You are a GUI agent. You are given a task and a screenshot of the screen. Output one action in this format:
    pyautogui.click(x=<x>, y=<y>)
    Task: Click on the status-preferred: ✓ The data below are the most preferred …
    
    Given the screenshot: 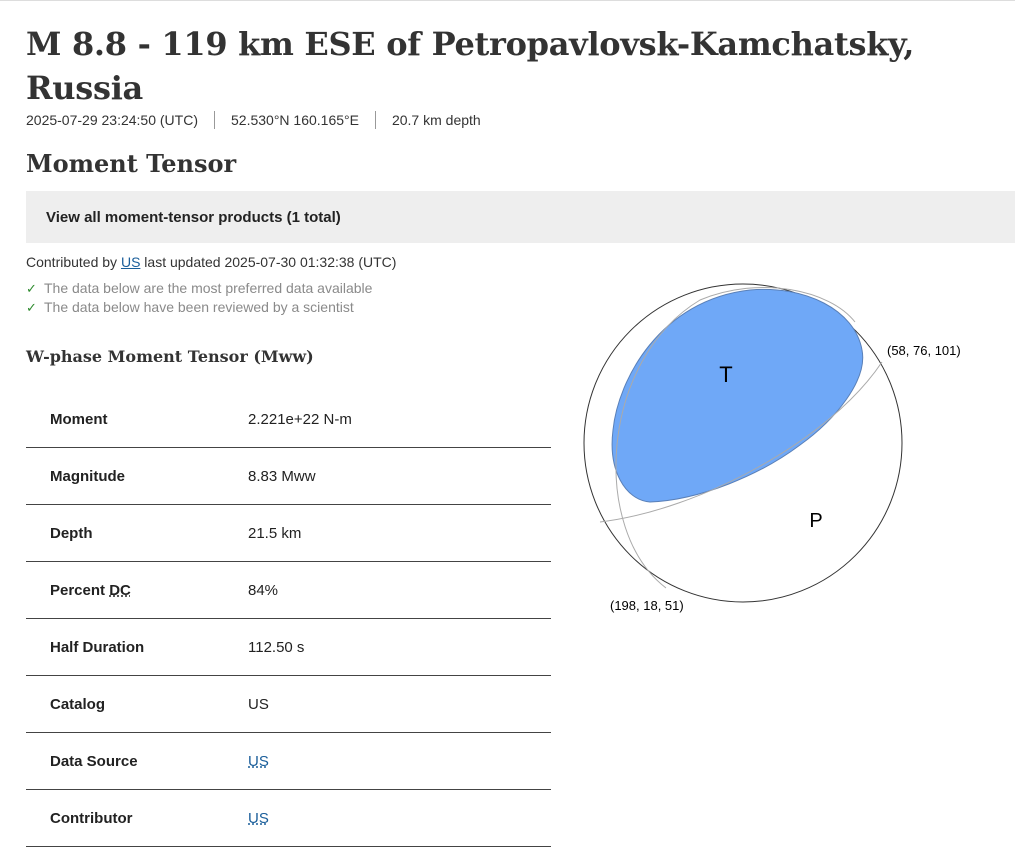 What is the action you would take?
    pyautogui.click(x=520, y=288)
    